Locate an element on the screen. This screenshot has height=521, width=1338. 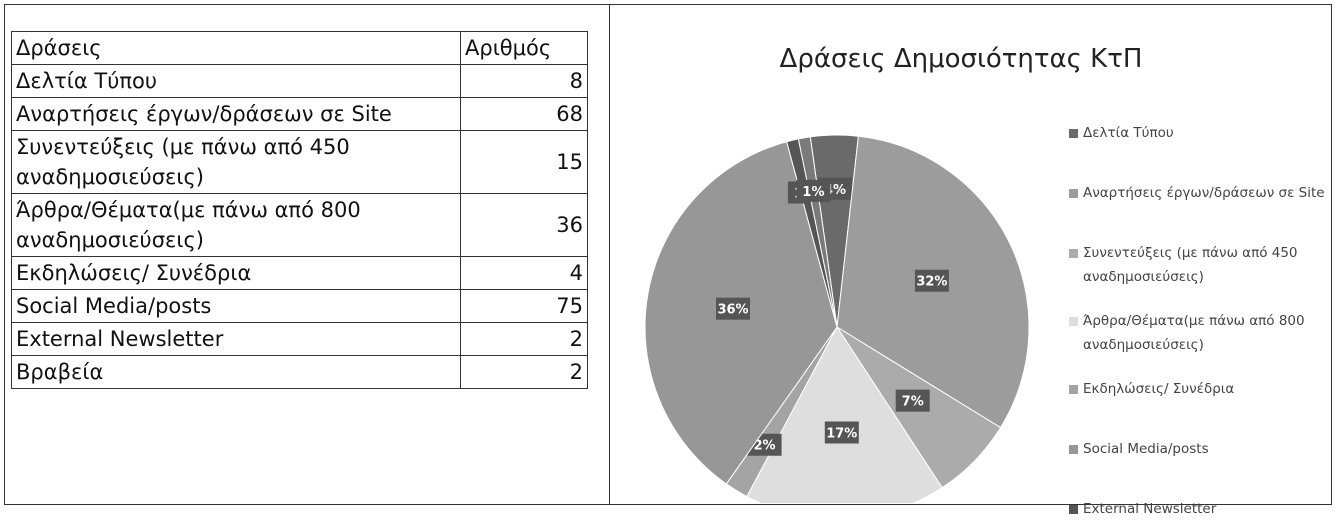
table-cell: Δελτία Τύπου is located at coordinates (236, 81).